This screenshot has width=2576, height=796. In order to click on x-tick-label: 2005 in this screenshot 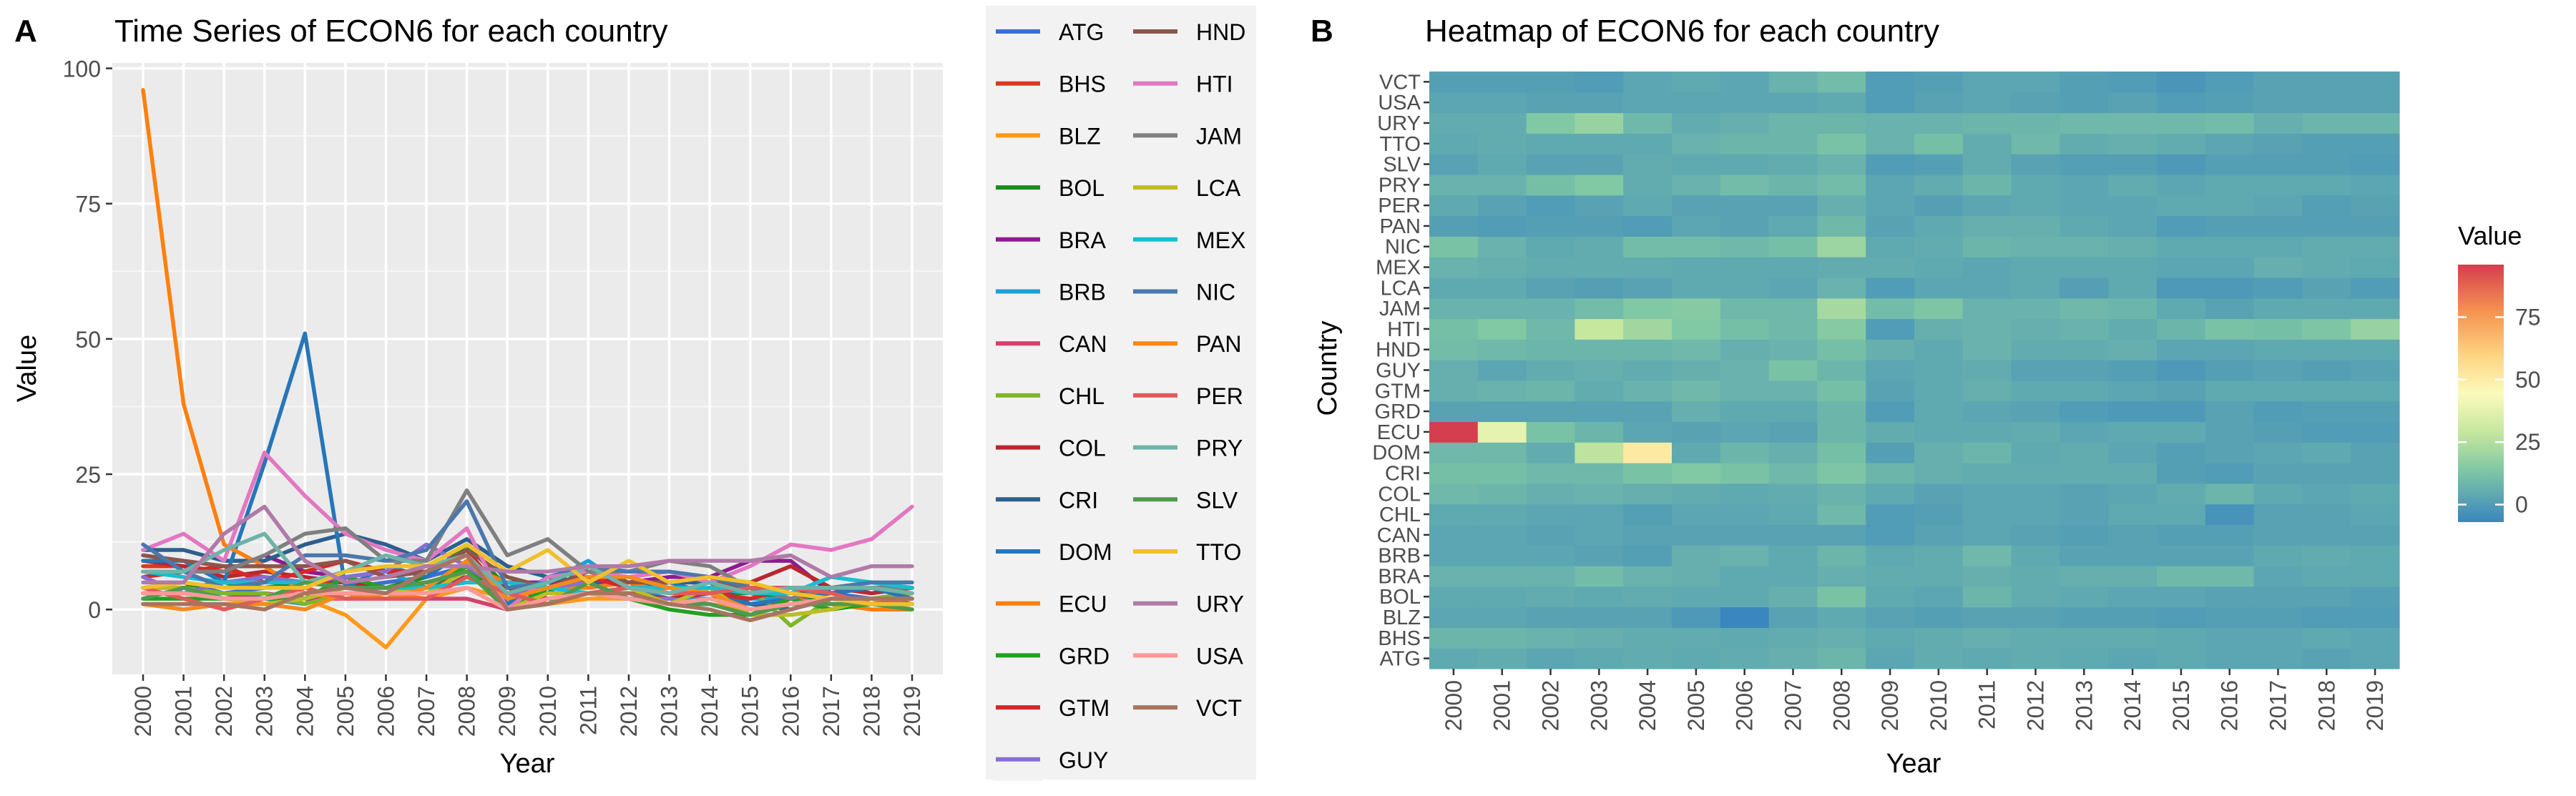, I will do `click(345, 712)`.